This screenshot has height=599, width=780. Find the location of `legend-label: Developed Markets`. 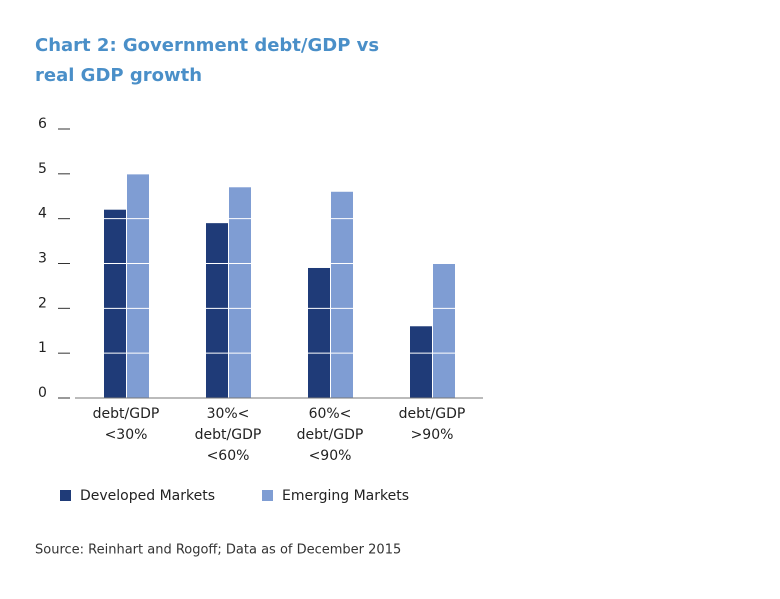

legend-label: Developed Markets is located at coordinates (147, 496).